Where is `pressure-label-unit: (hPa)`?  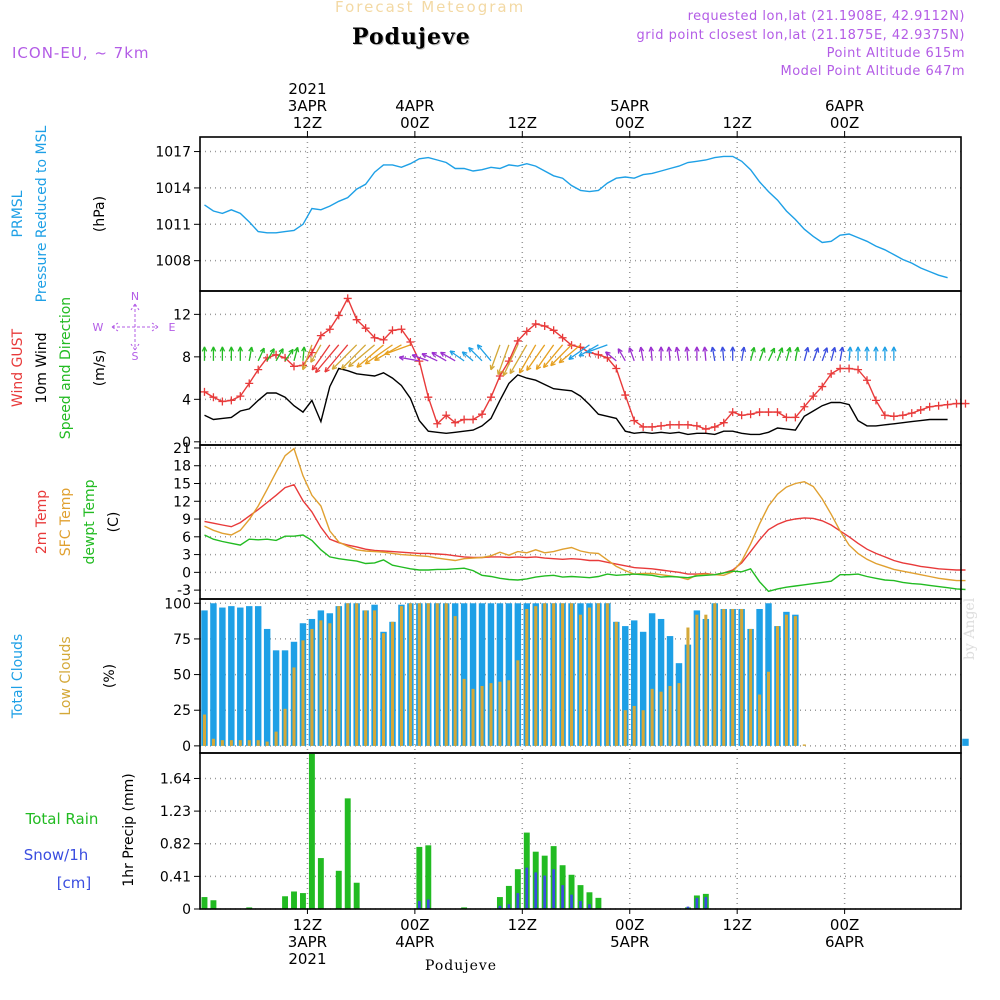 pressure-label-unit: (hPa) is located at coordinates (100, 214).